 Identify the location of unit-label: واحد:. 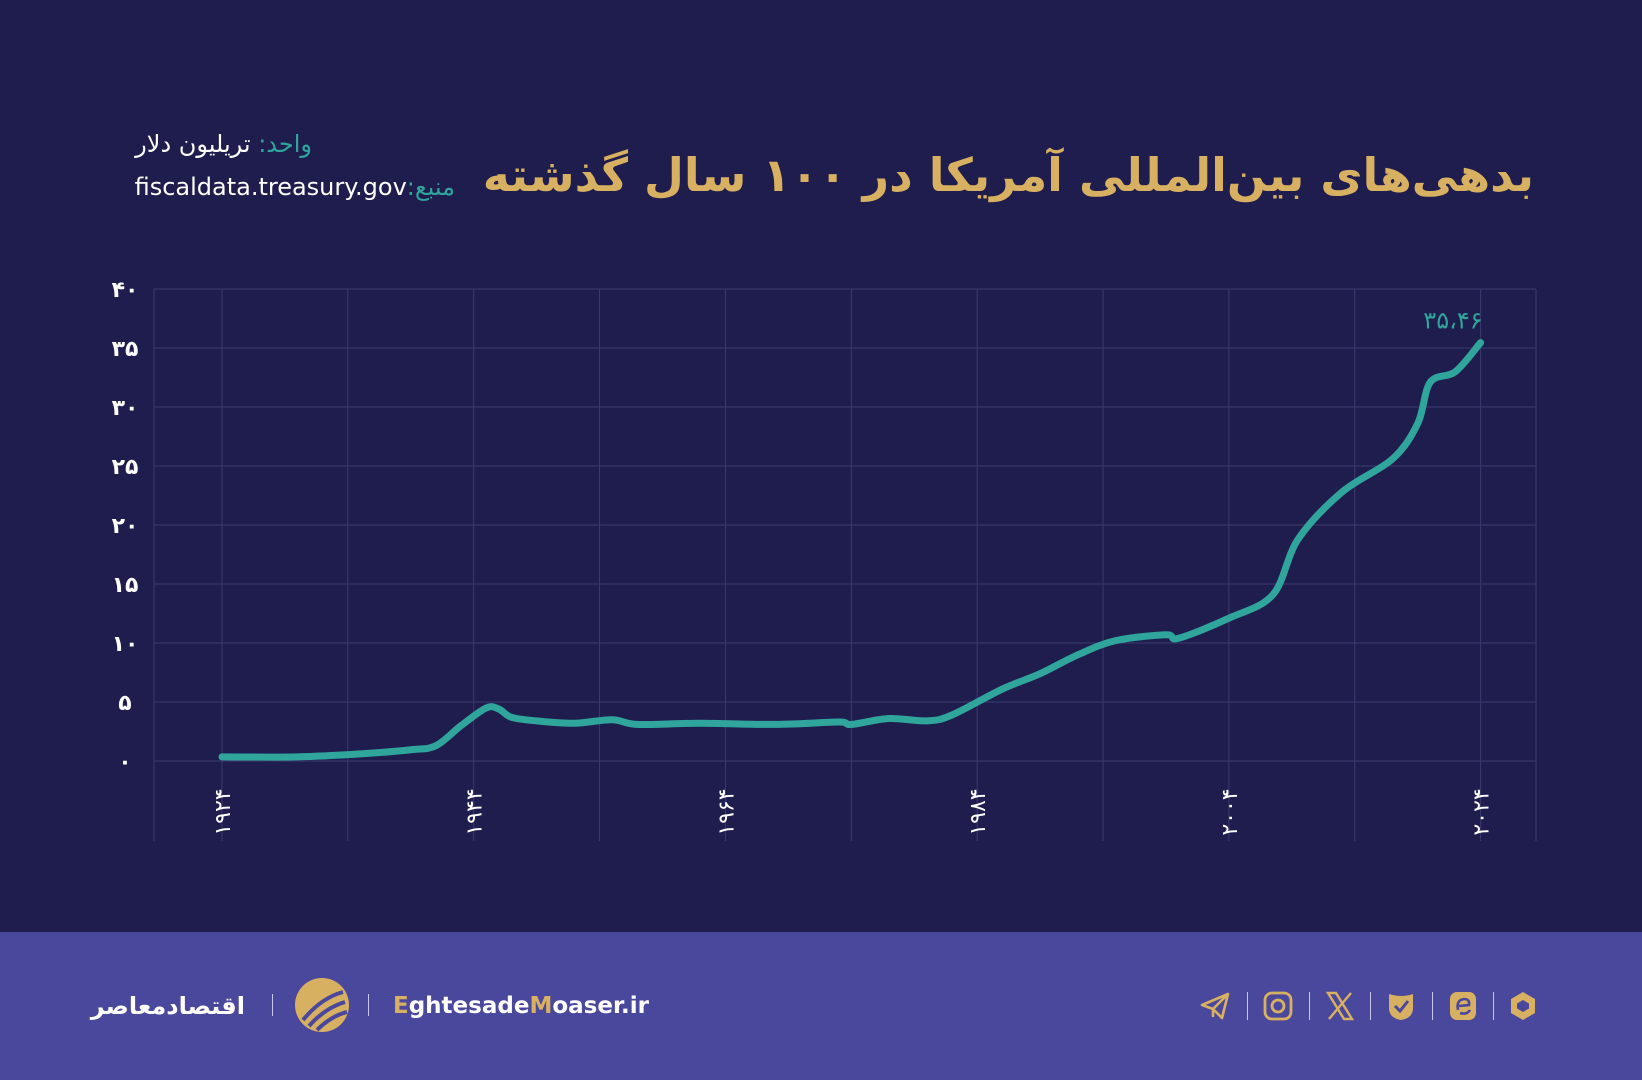
(285, 144).